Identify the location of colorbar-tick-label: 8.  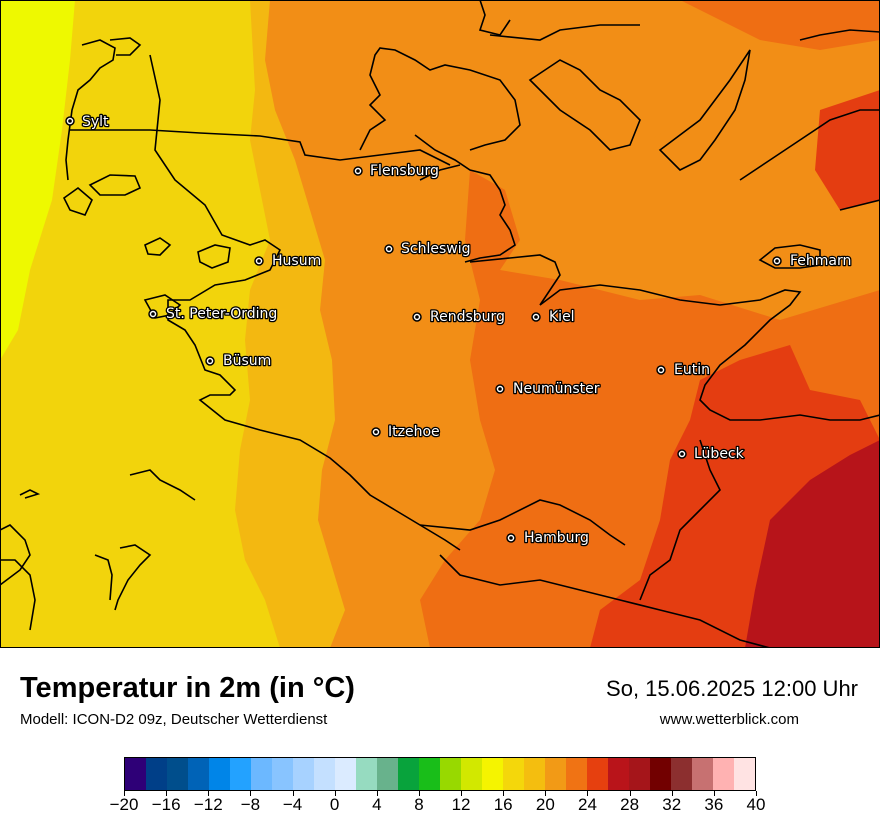
(419, 804).